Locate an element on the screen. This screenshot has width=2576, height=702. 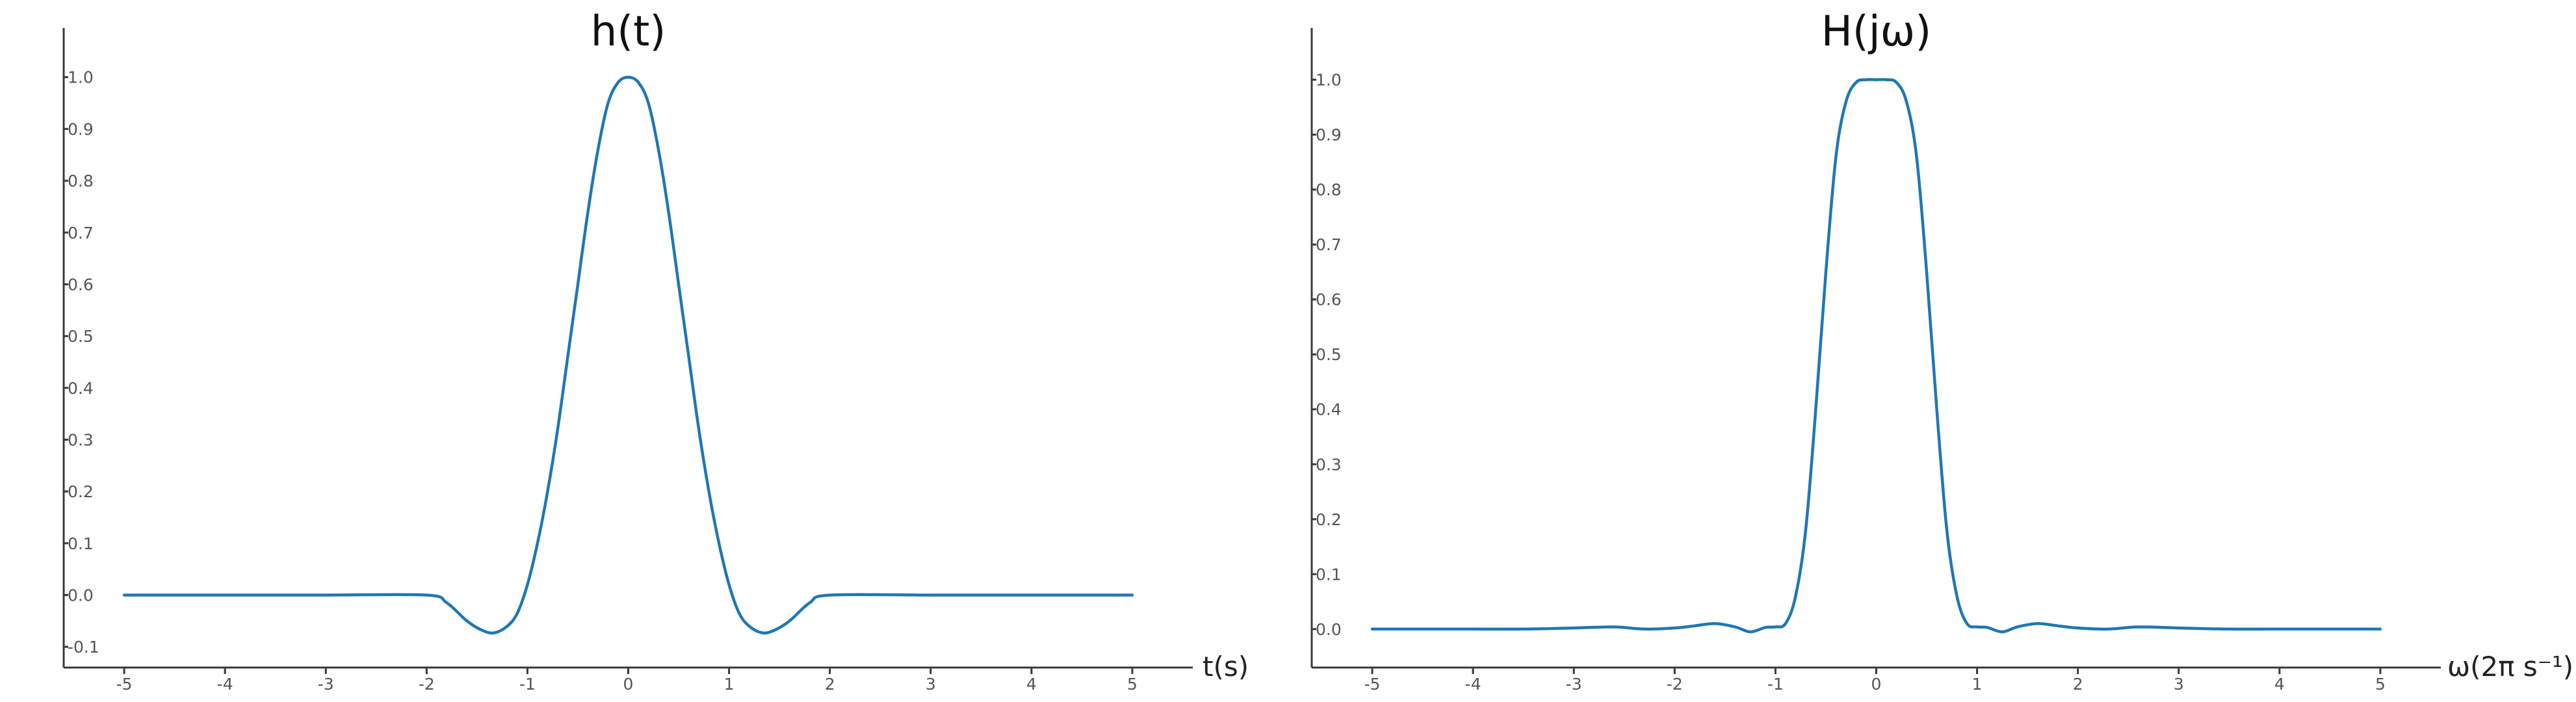
chart-title: h(t) is located at coordinates (628, 32).